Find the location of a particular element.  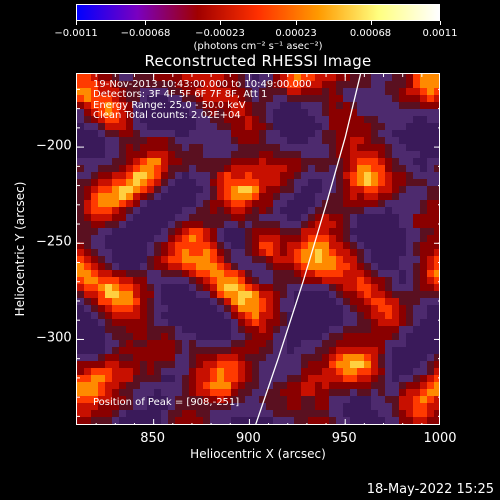

x-axis-label: Heliocentric X (arcsec) is located at coordinates (258, 454).